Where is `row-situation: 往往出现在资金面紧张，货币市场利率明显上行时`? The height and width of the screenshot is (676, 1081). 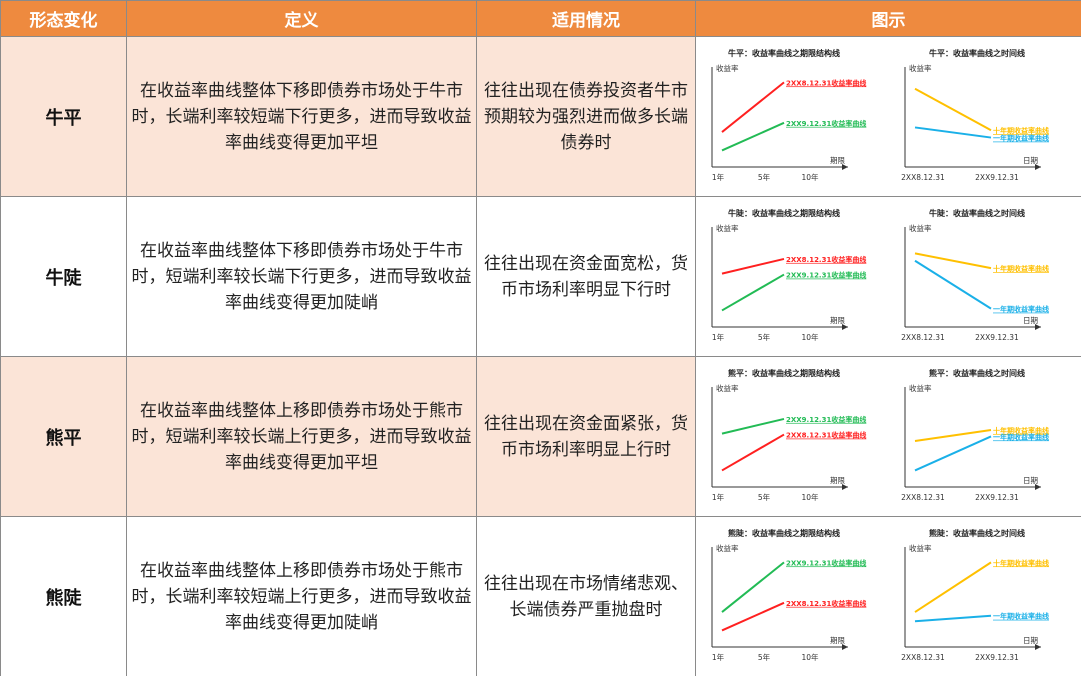
row-situation: 往往出现在资金面紧张，货币市场利率明显上行时 is located at coordinates (586, 436).